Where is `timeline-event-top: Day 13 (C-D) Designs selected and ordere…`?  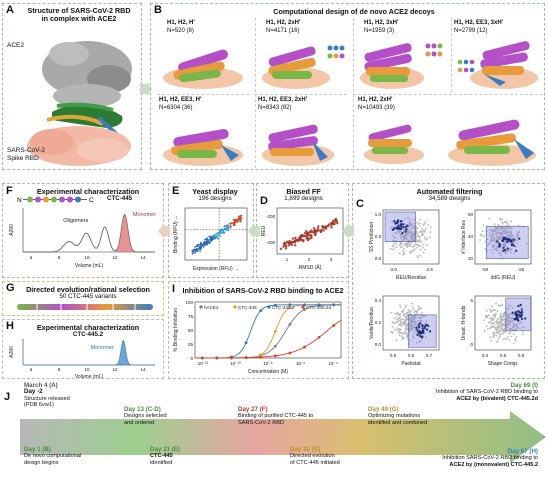 timeline-event-top: Day 13 (C-D) Designs selected and ordere… is located at coordinates (145, 416).